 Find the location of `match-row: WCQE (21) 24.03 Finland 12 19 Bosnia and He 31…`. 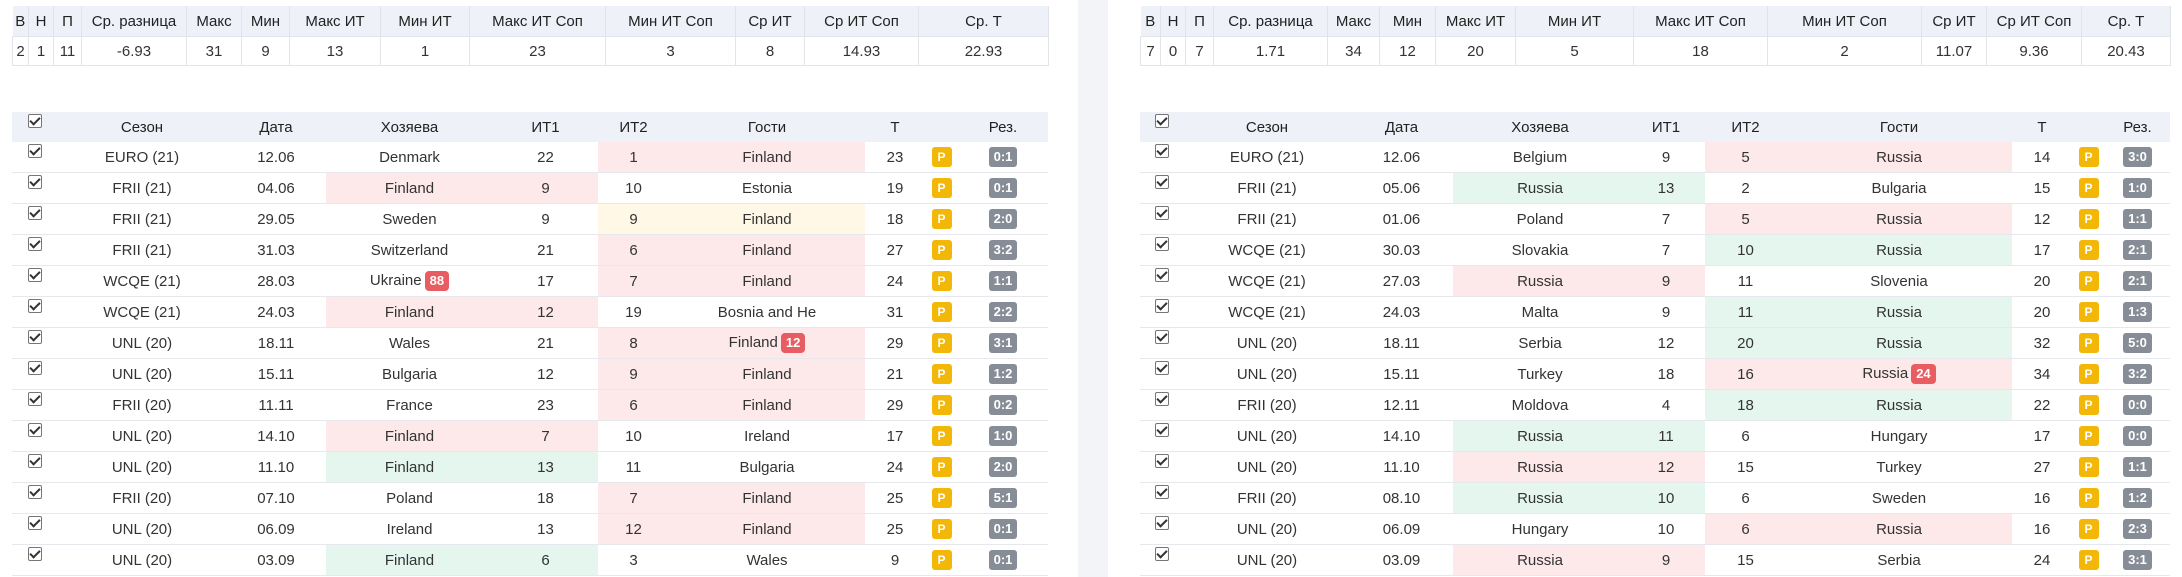

match-row: WCQE (21) 24.03 Finland 12 19 Bosnia and He 31… is located at coordinates (530, 312).